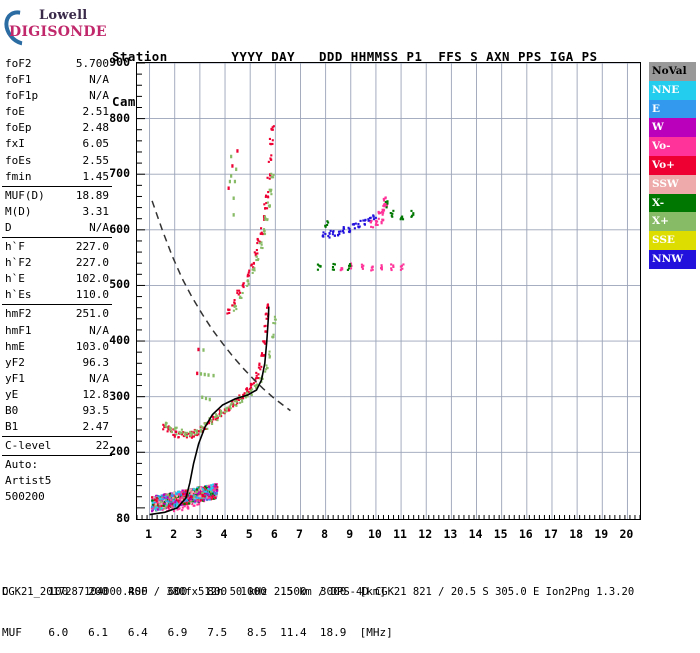 This screenshot has width=700, height=653. What do you see at coordinates (57, 238) in the screenshot?
I see `param-separator` at bounding box center [57, 238].